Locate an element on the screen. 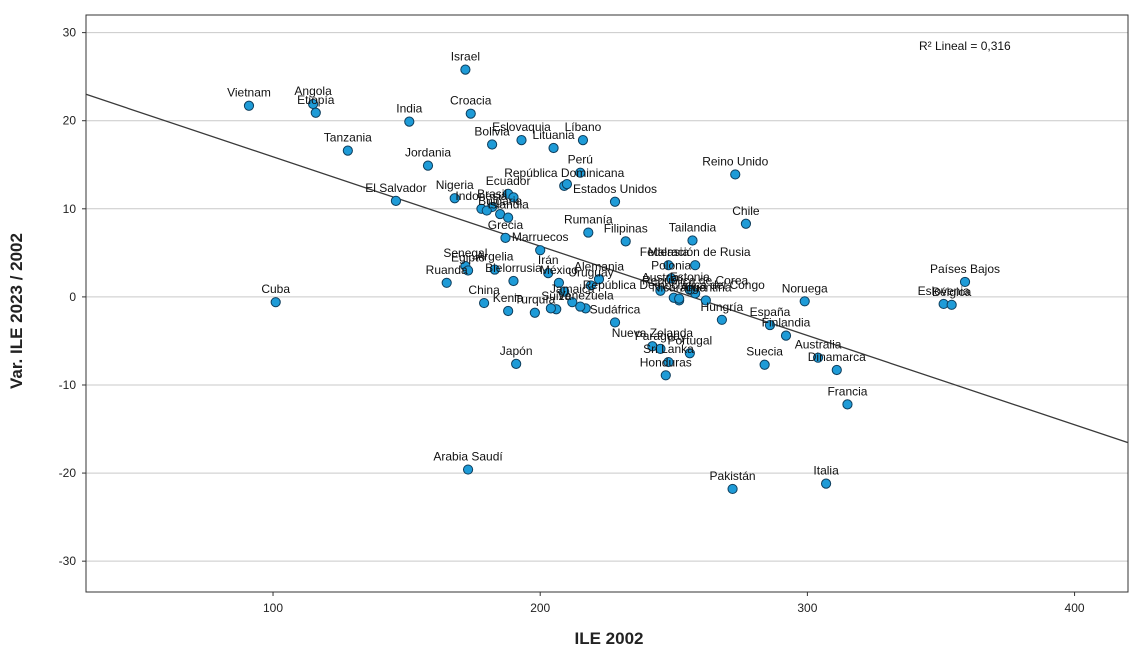 This screenshot has height=657, width=1129. point-label: Japón is located at coordinates (516, 351).